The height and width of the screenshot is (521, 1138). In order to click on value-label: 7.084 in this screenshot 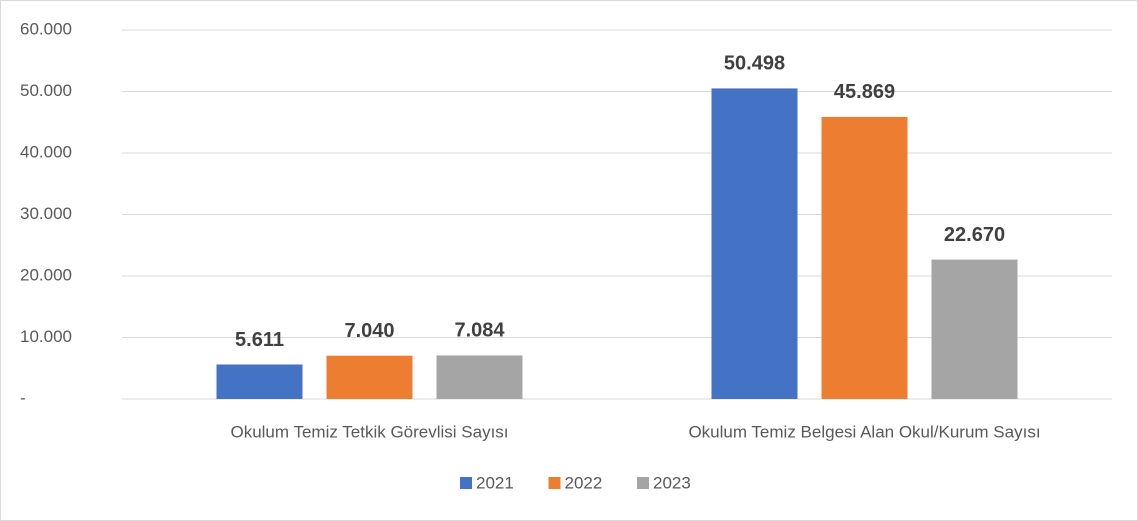, I will do `click(479, 331)`.